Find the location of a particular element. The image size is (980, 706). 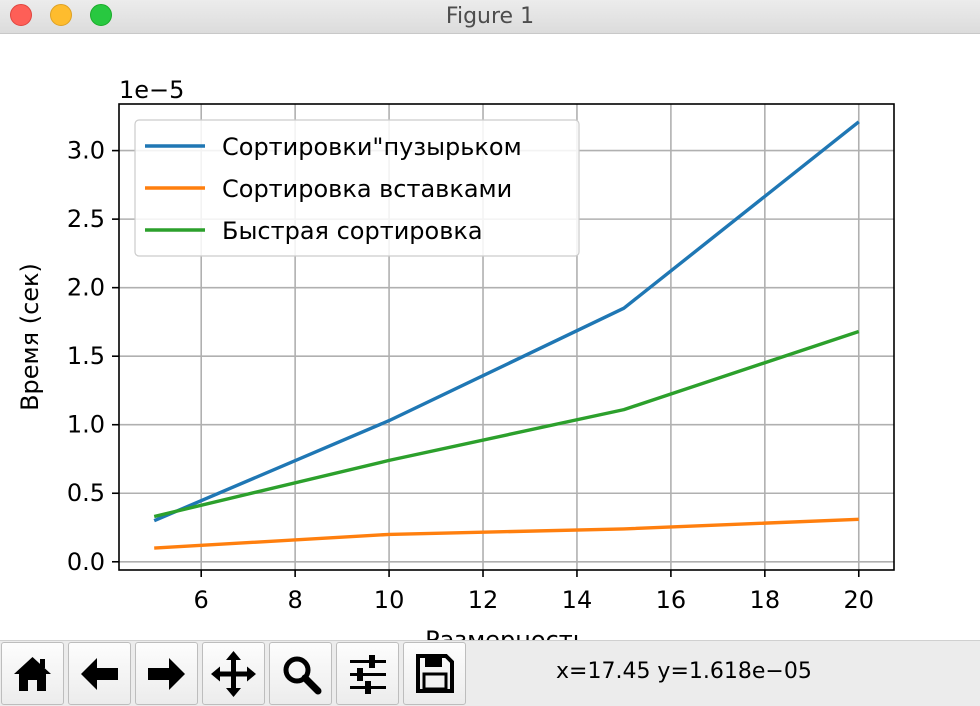

y-tick-label: 2.5 is located at coordinates (86, 219).